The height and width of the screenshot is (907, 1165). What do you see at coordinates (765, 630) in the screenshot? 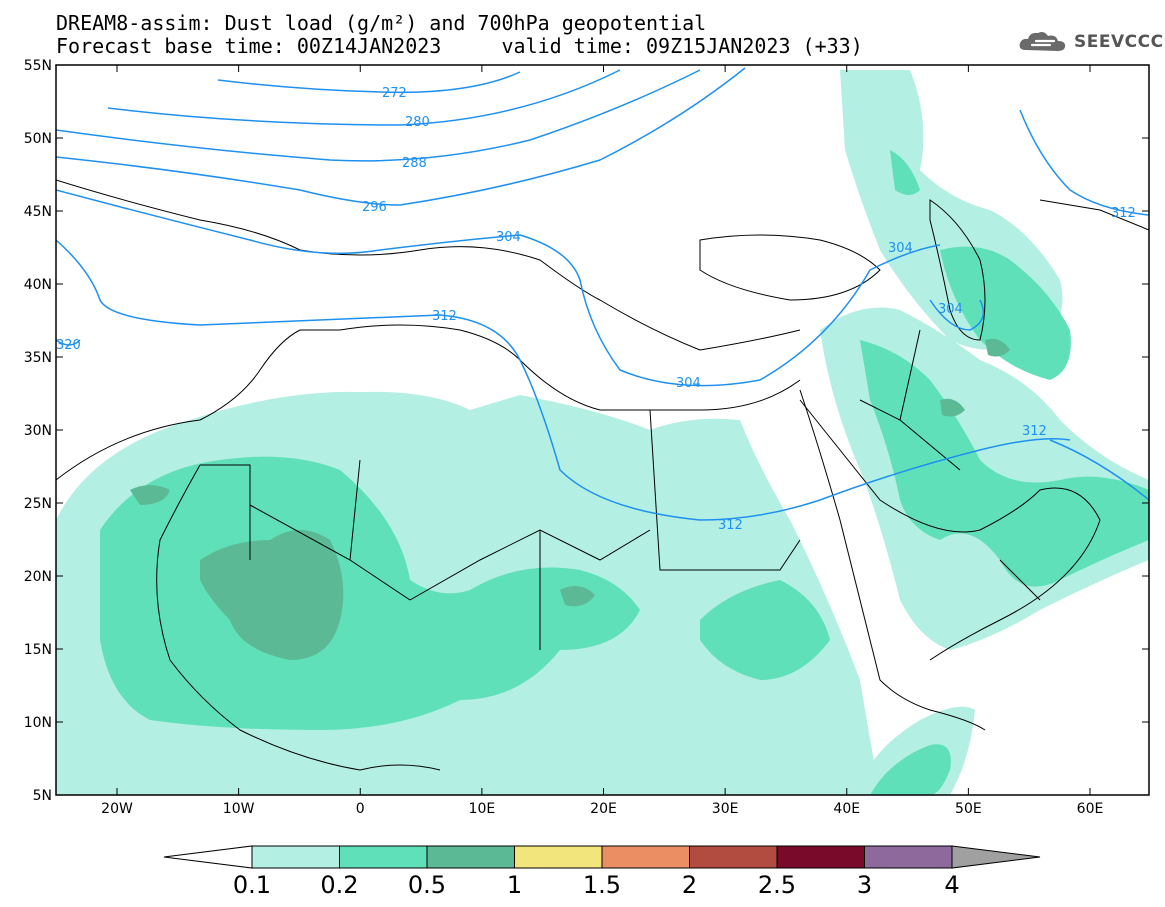
I see `dust-area-sudan-mid` at bounding box center [765, 630].